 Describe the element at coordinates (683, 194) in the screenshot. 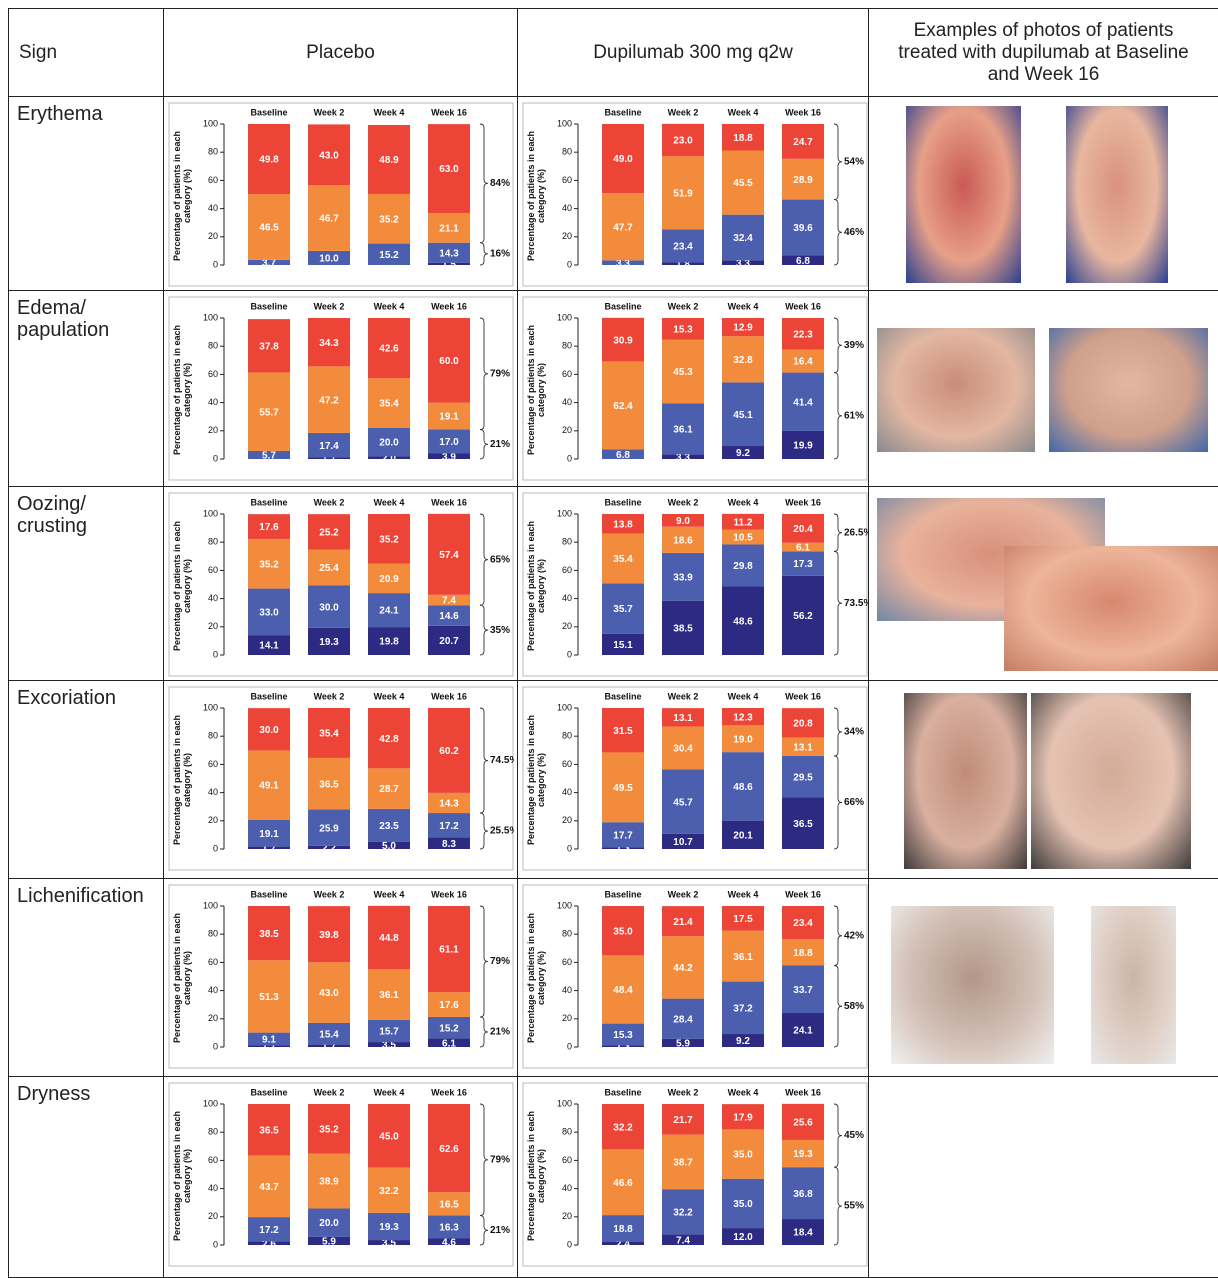

I see `bar-value-label: 51.9` at that location.